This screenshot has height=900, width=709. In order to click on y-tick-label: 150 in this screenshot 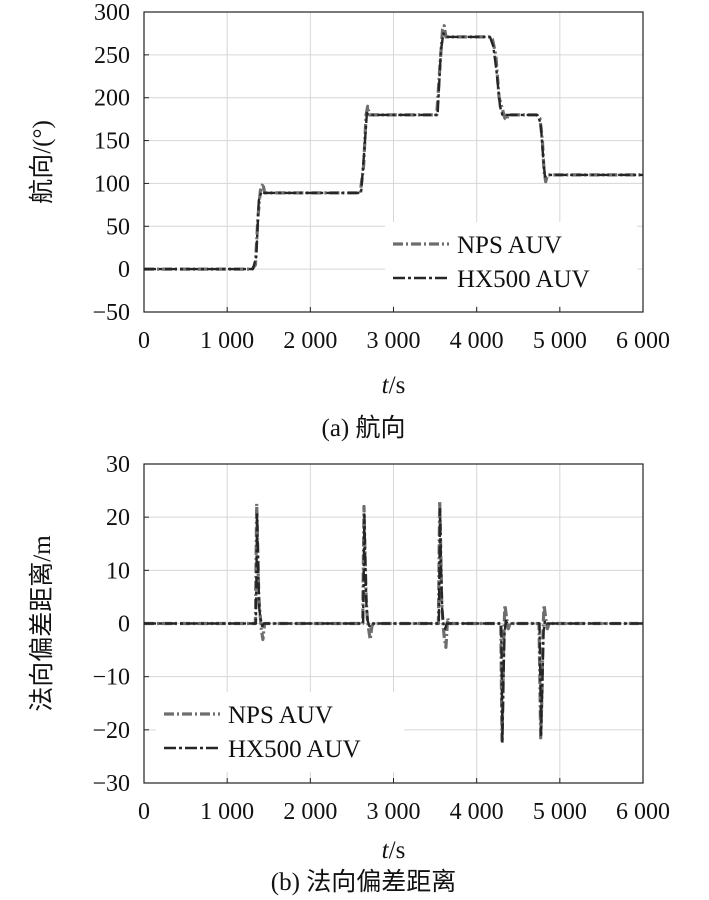, I will do `click(112, 142)`.